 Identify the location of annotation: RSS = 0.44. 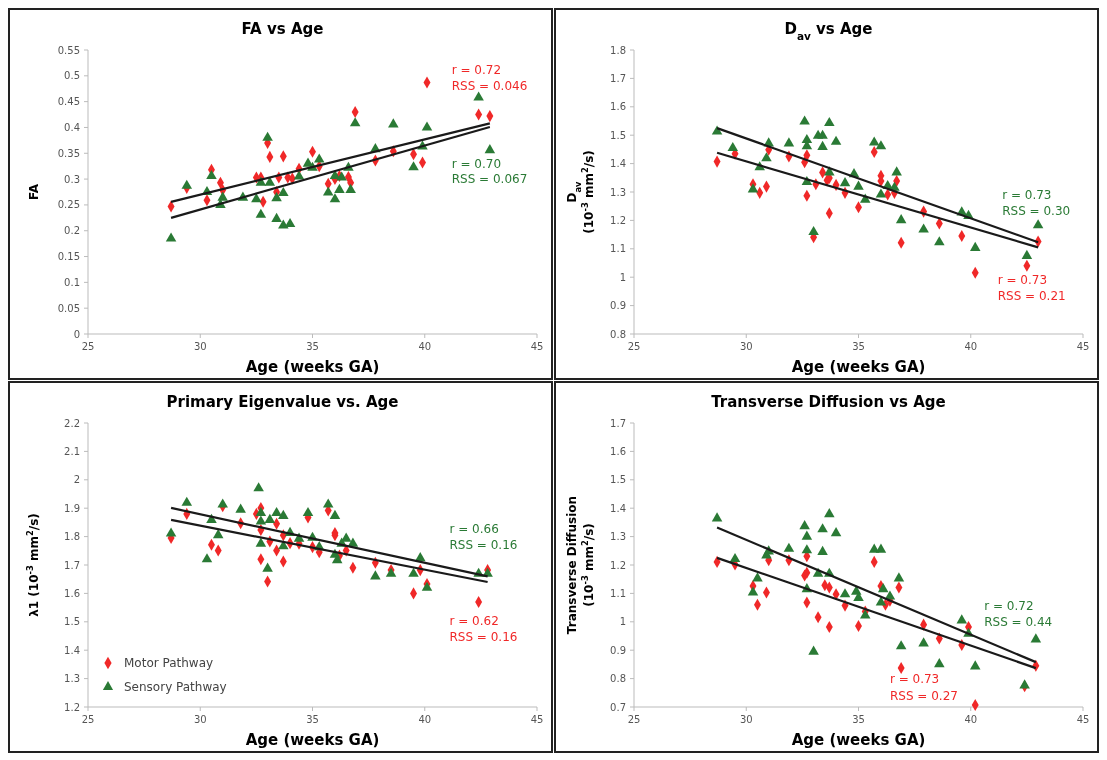
(1018, 622).